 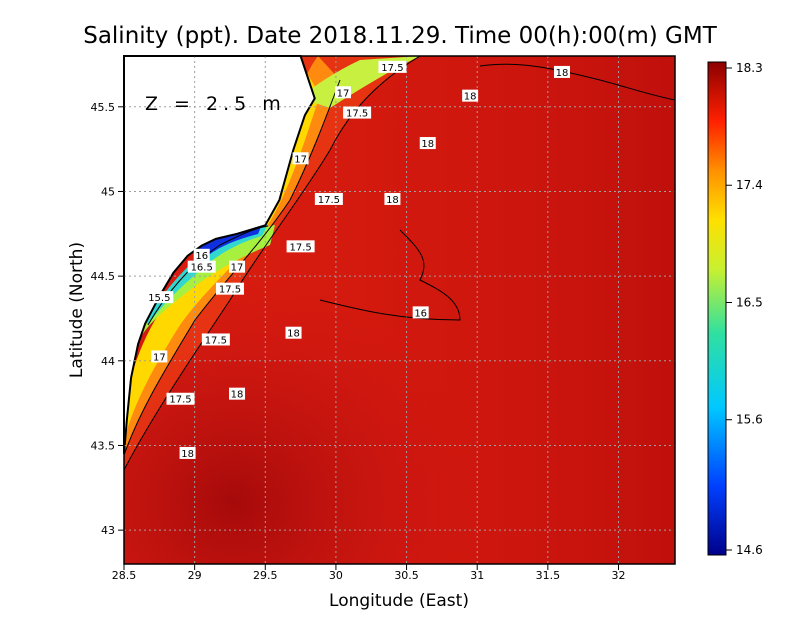 What do you see at coordinates (477, 575) in the screenshot?
I see `x-tick-label: 31` at bounding box center [477, 575].